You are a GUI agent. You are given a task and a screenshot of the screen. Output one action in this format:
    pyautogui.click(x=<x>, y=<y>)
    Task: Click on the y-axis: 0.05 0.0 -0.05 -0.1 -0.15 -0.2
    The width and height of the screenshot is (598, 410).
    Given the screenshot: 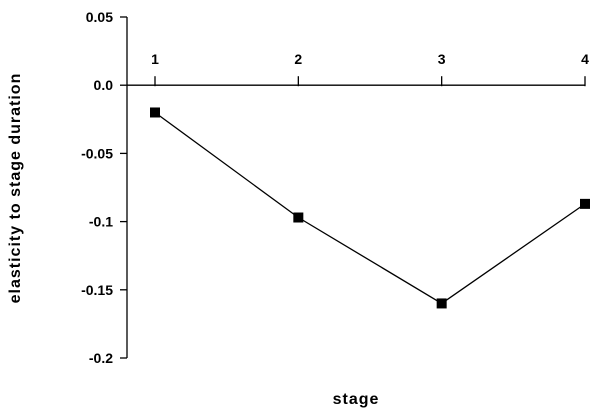 What is the action you would take?
    pyautogui.click(x=104, y=187)
    